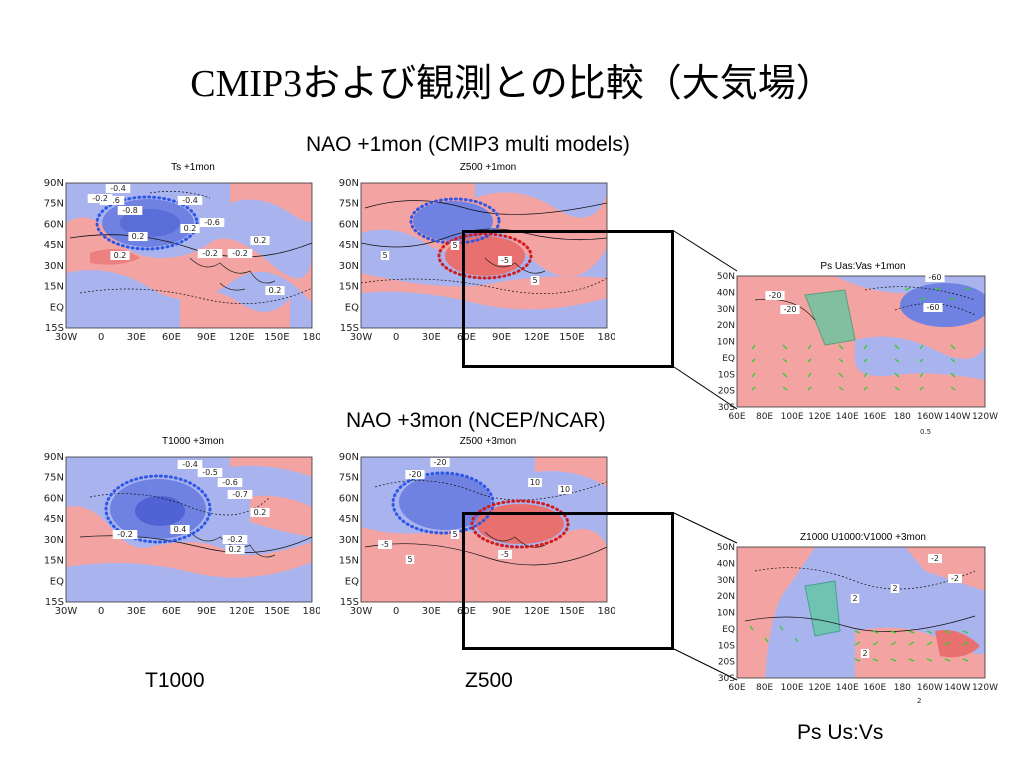  I want to click on zoom-box-top, so click(568, 299).